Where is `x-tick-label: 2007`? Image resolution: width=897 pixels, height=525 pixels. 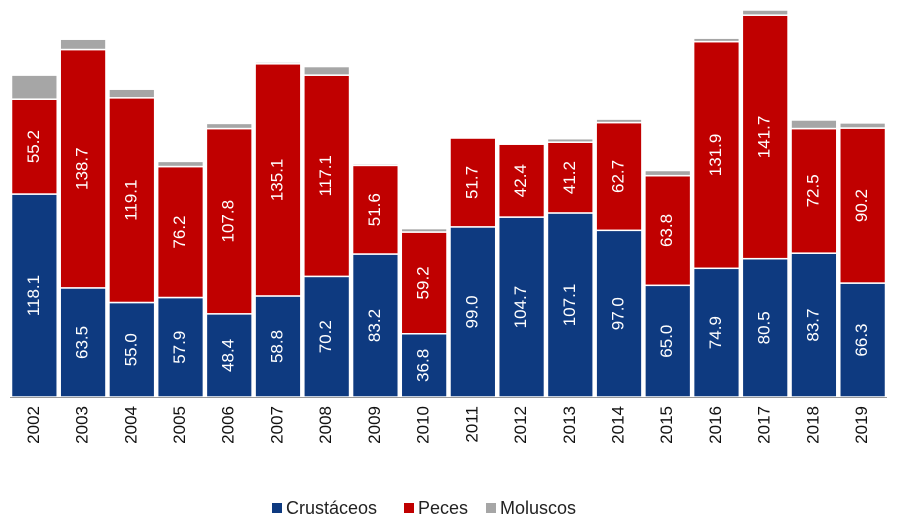 x-tick-label: 2007 is located at coordinates (276, 425).